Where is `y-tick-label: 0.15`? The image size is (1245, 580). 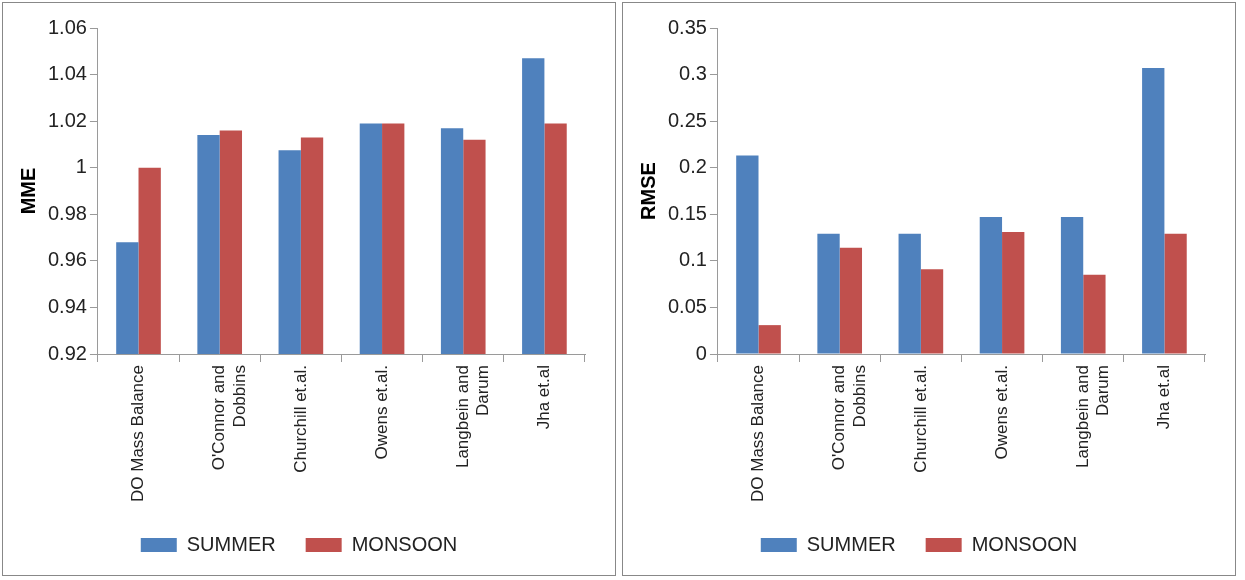
y-tick-label: 0.15 is located at coordinates (687, 212).